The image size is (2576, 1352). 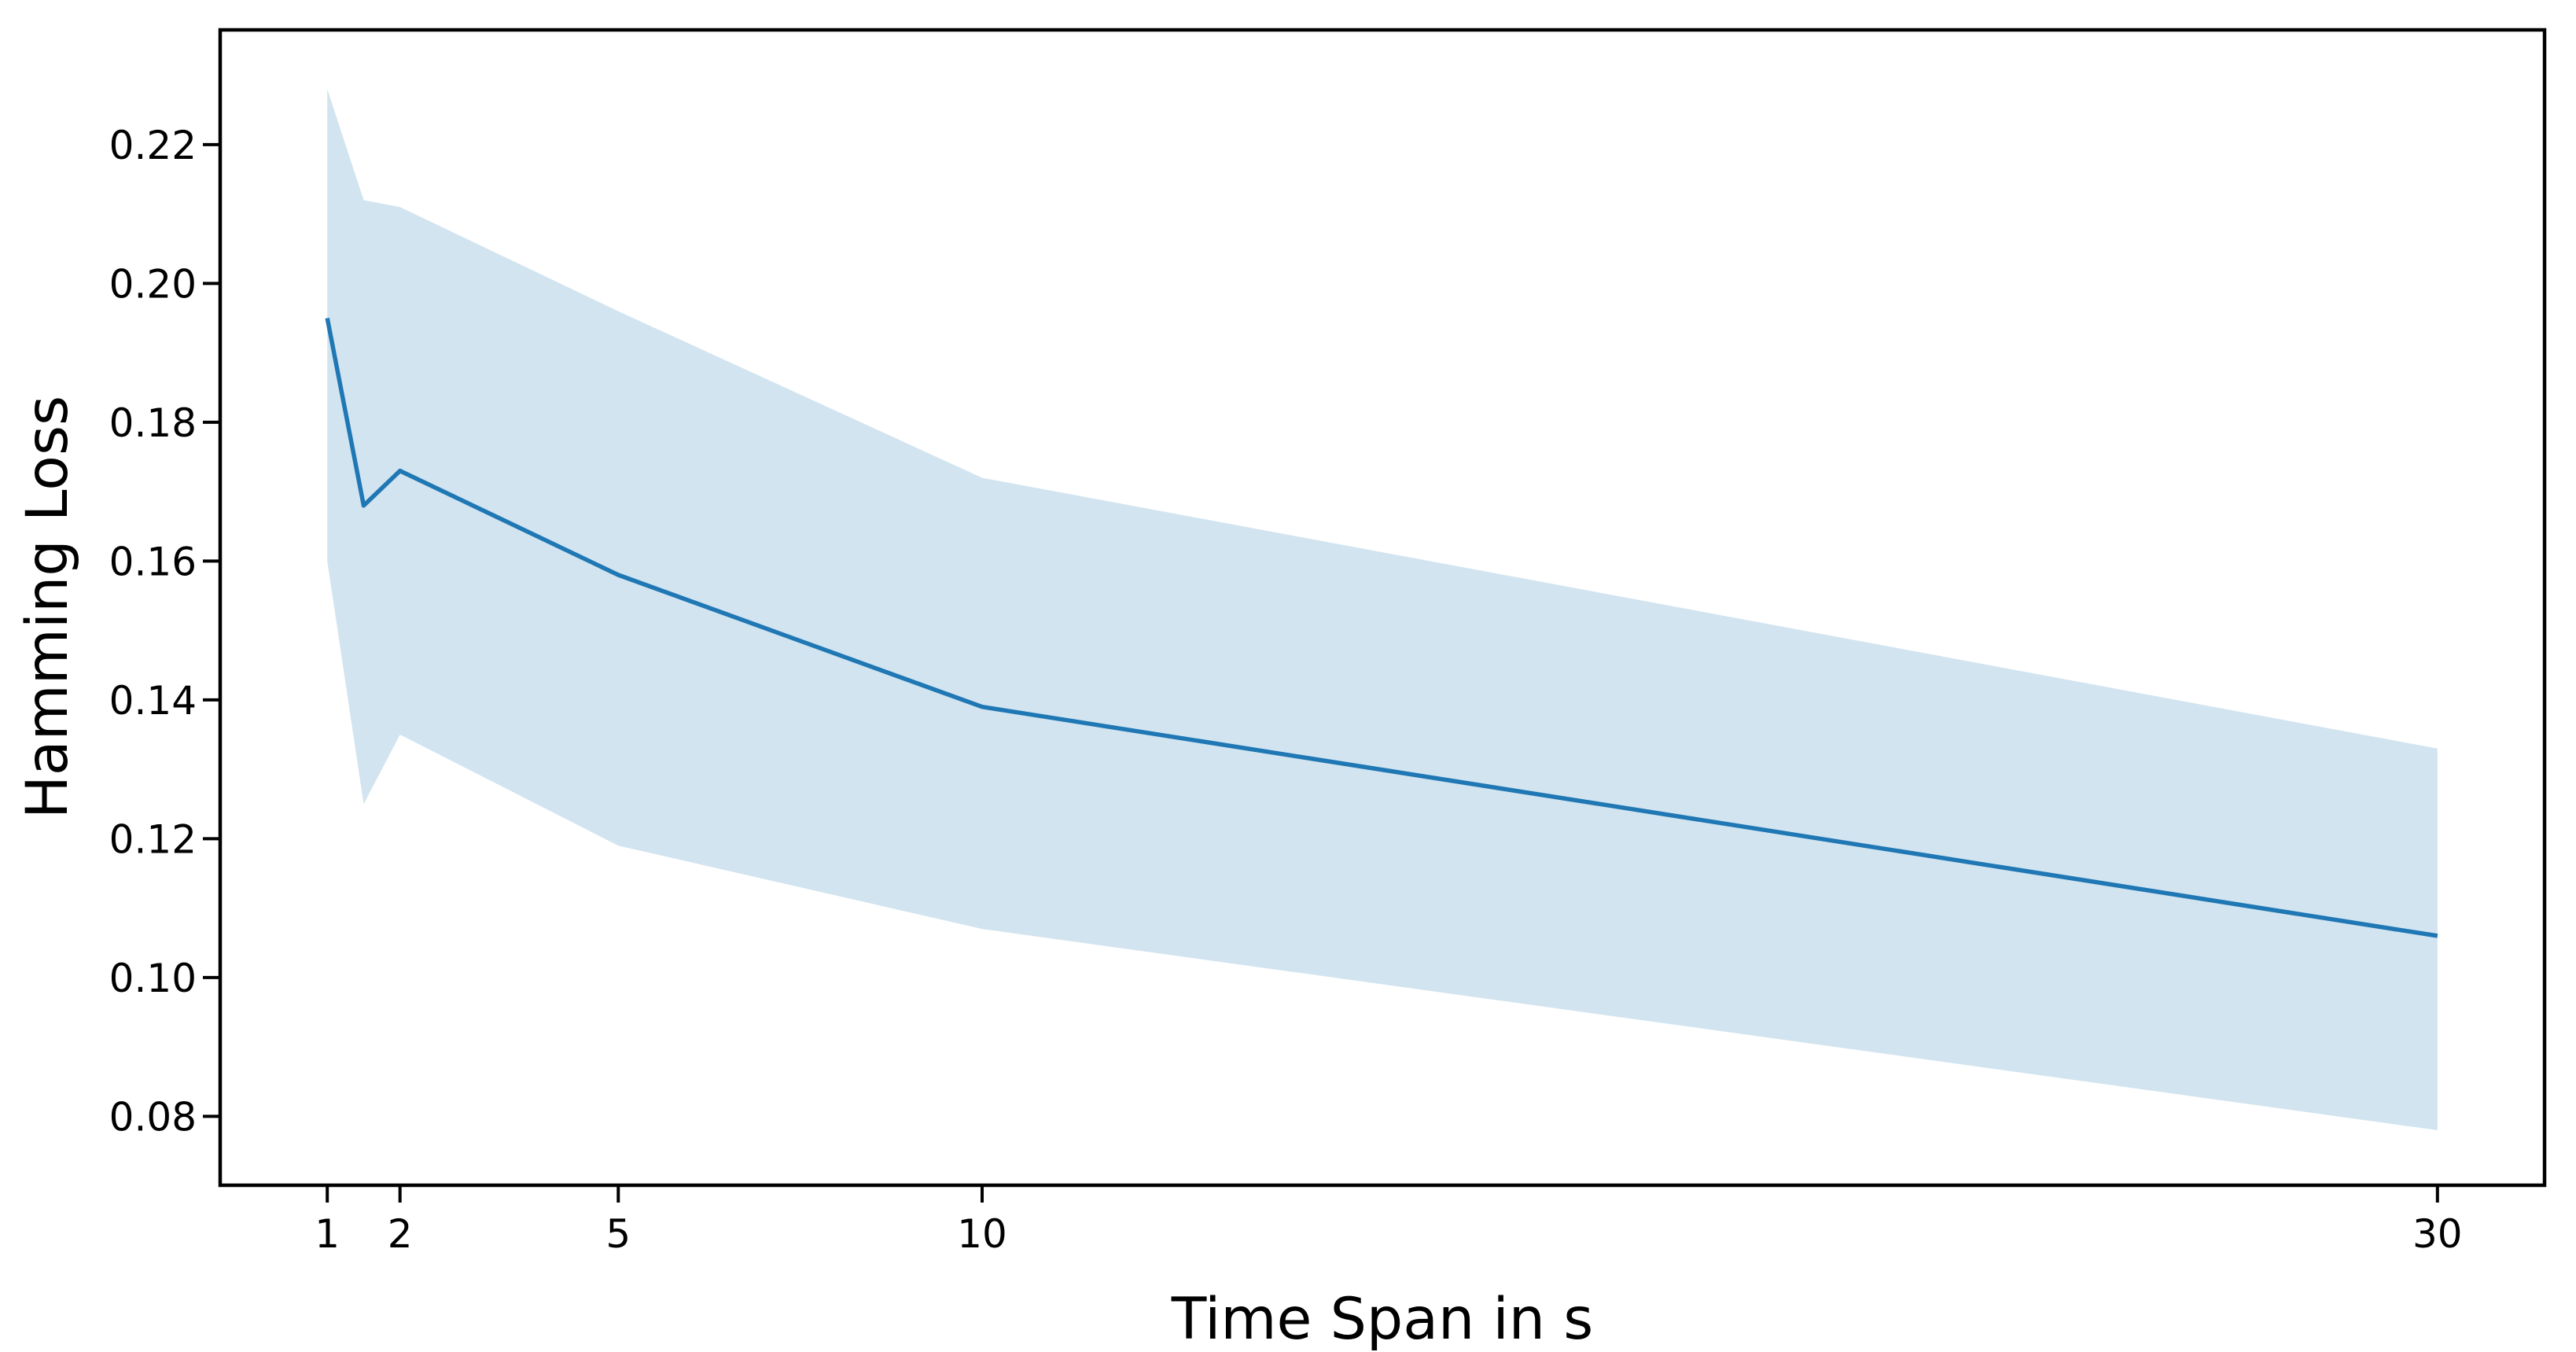 I want to click on y-tick-label: 0.20, so click(x=153, y=284).